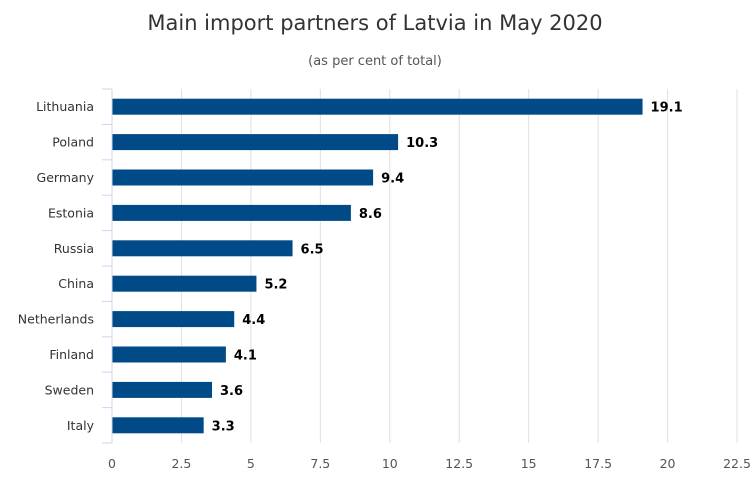 Image resolution: width=750 pixels, height=500 pixels. What do you see at coordinates (74, 248) in the screenshot?
I see `category-label: Russia` at bounding box center [74, 248].